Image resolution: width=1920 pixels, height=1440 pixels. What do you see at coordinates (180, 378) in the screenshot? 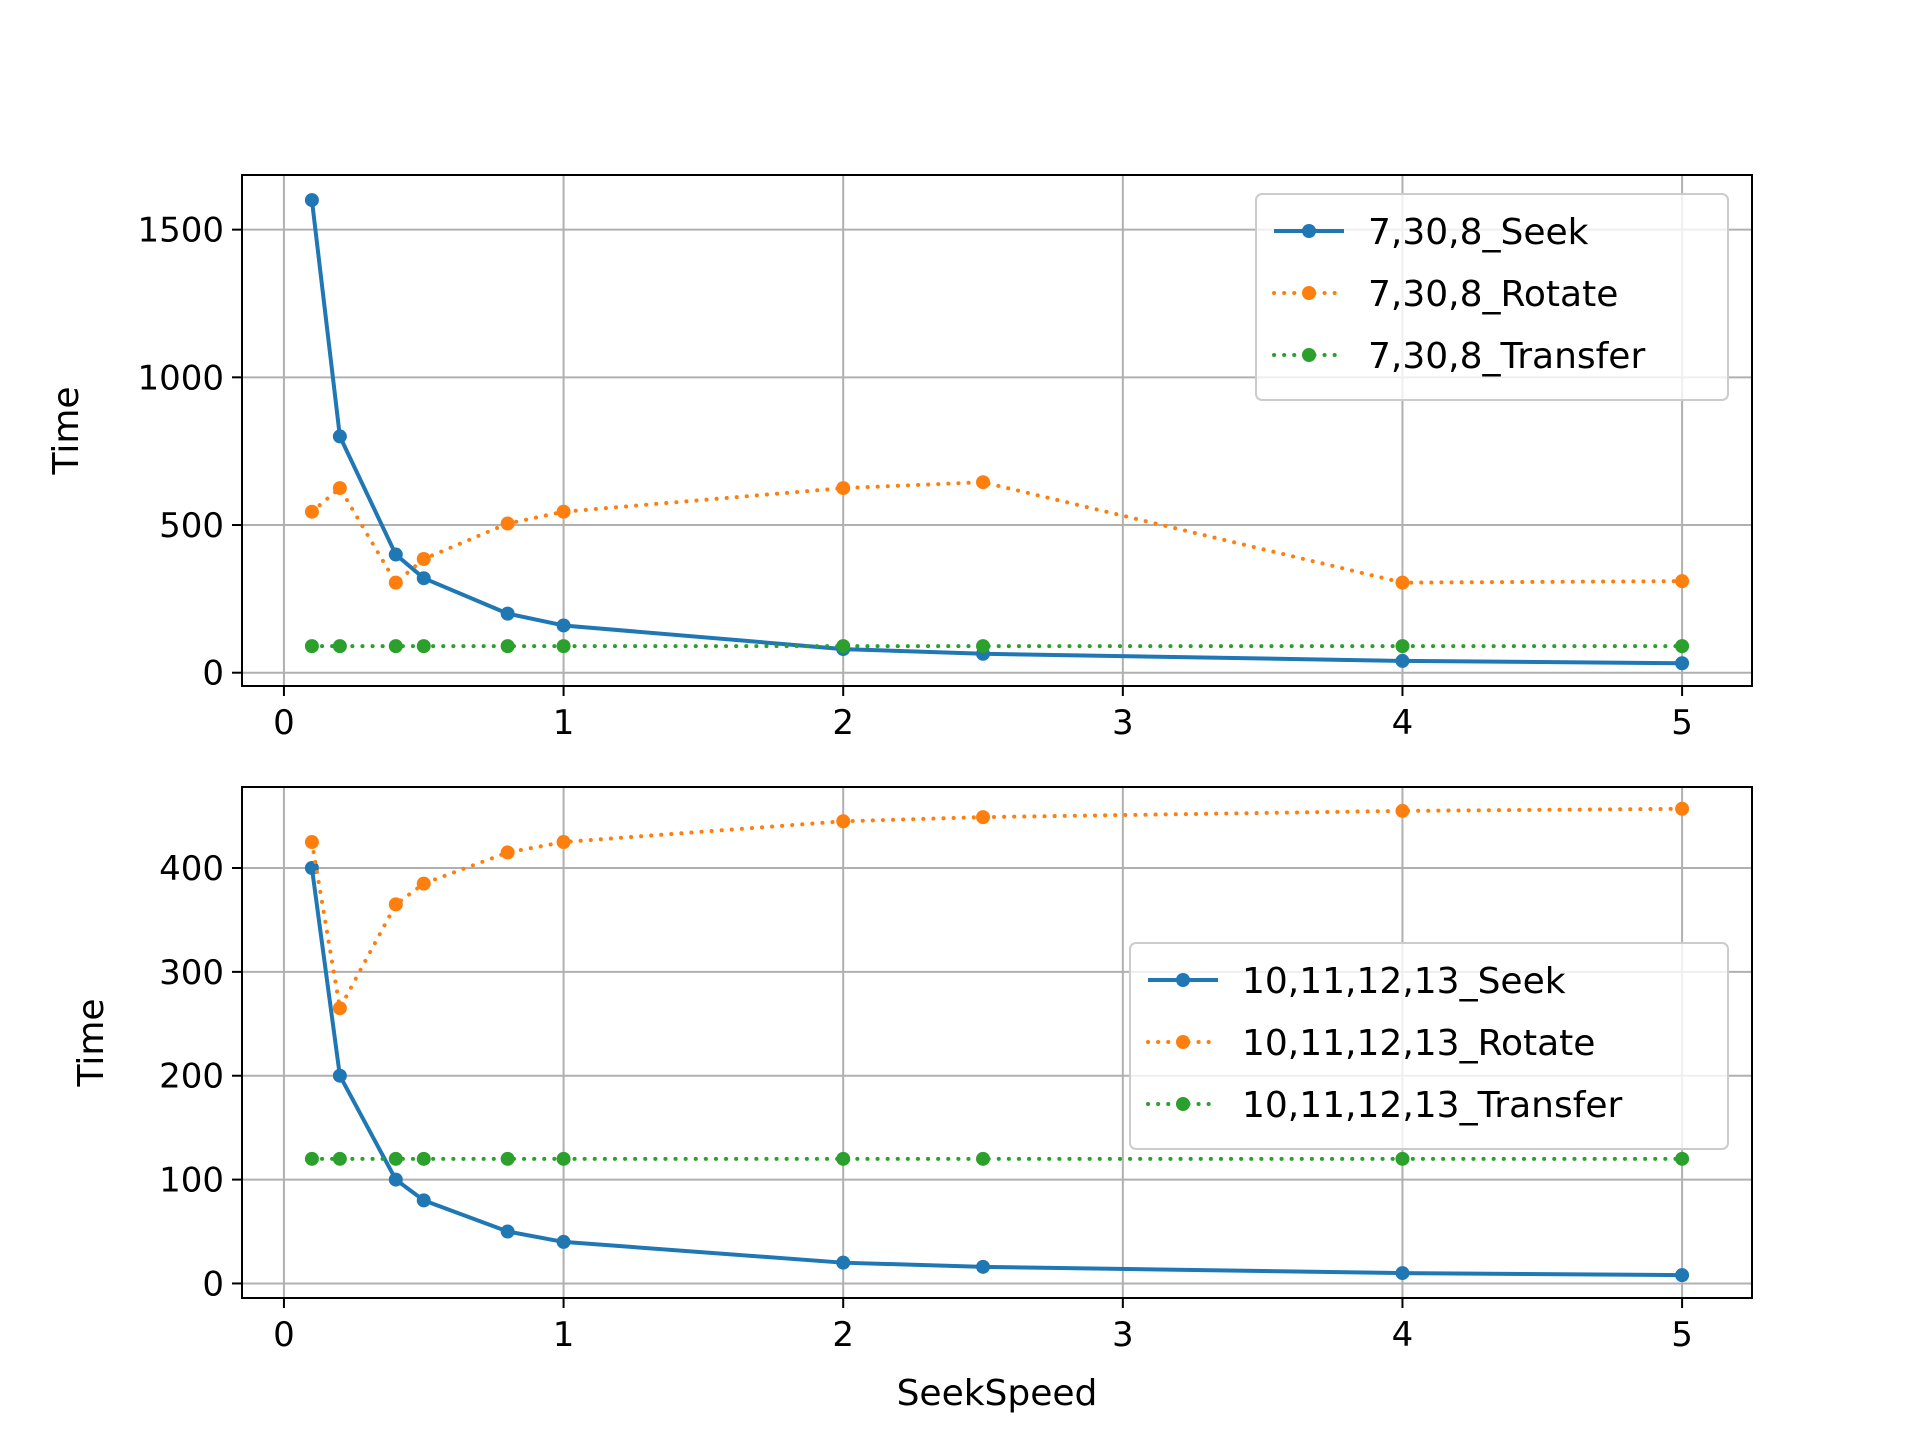
I see `y-tick-label: 1000` at bounding box center [180, 378].